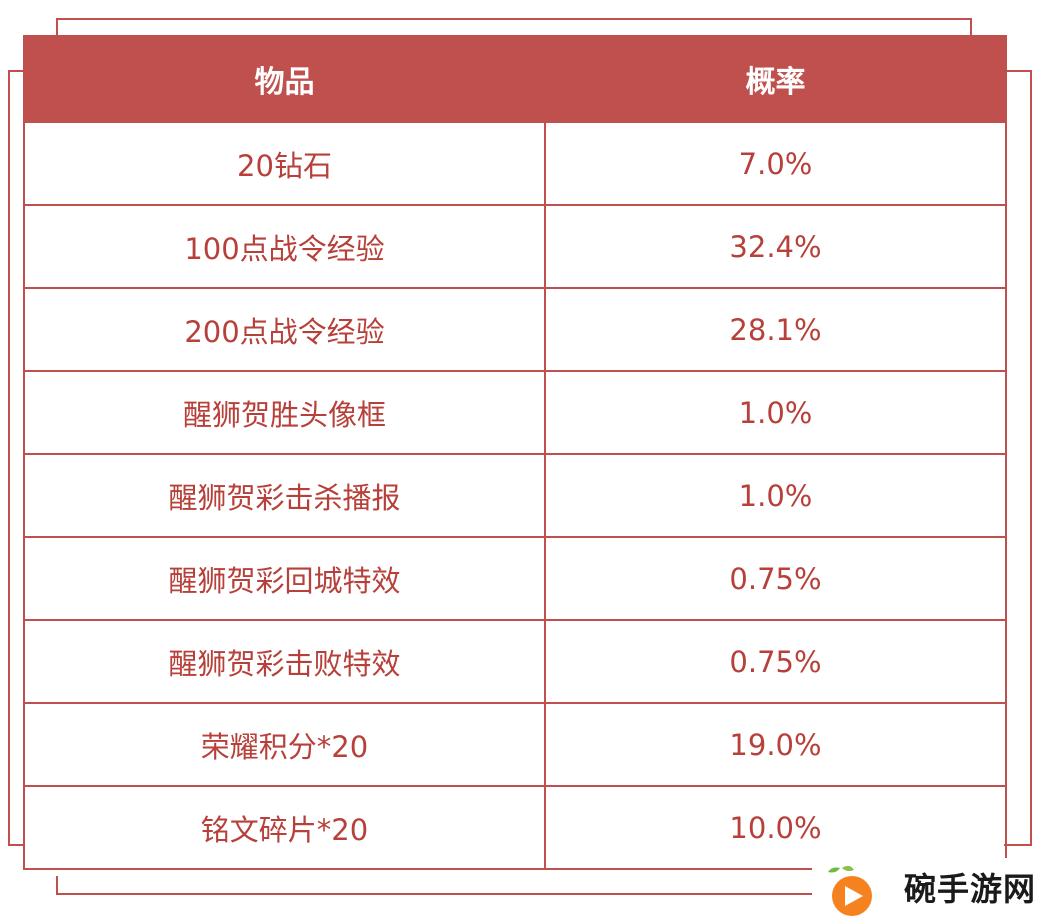  I want to click on item-cell: 醒狮贺彩击败特效, so click(284, 661).